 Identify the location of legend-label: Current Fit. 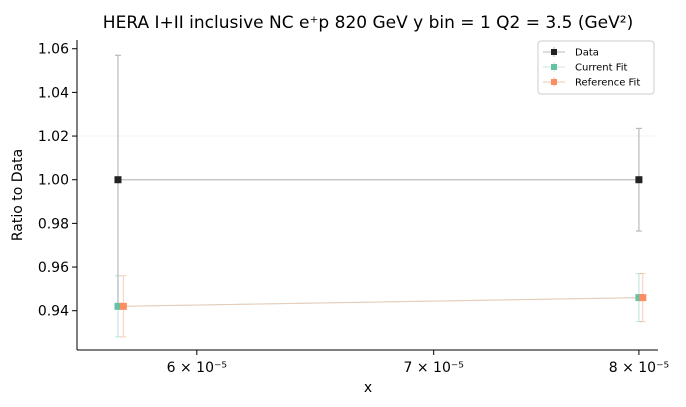
(601, 68).